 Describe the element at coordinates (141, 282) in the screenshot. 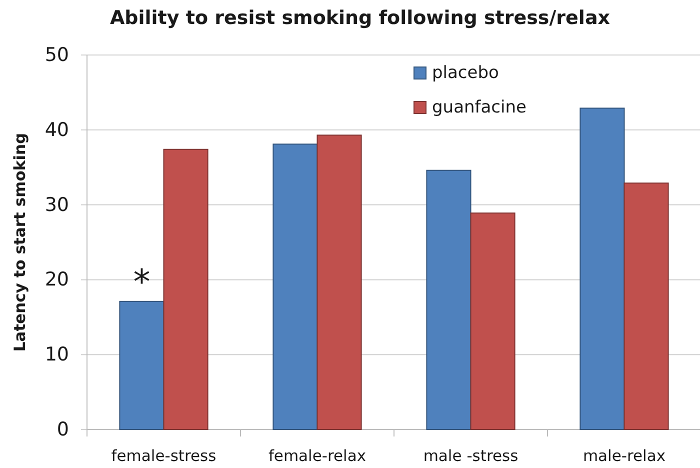

I see `annotation: *` at that location.